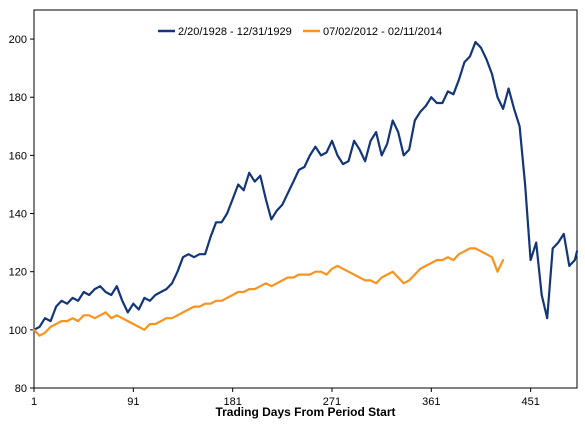  What do you see at coordinates (18, 98) in the screenshot?
I see `y-tick-label: 180` at bounding box center [18, 98].